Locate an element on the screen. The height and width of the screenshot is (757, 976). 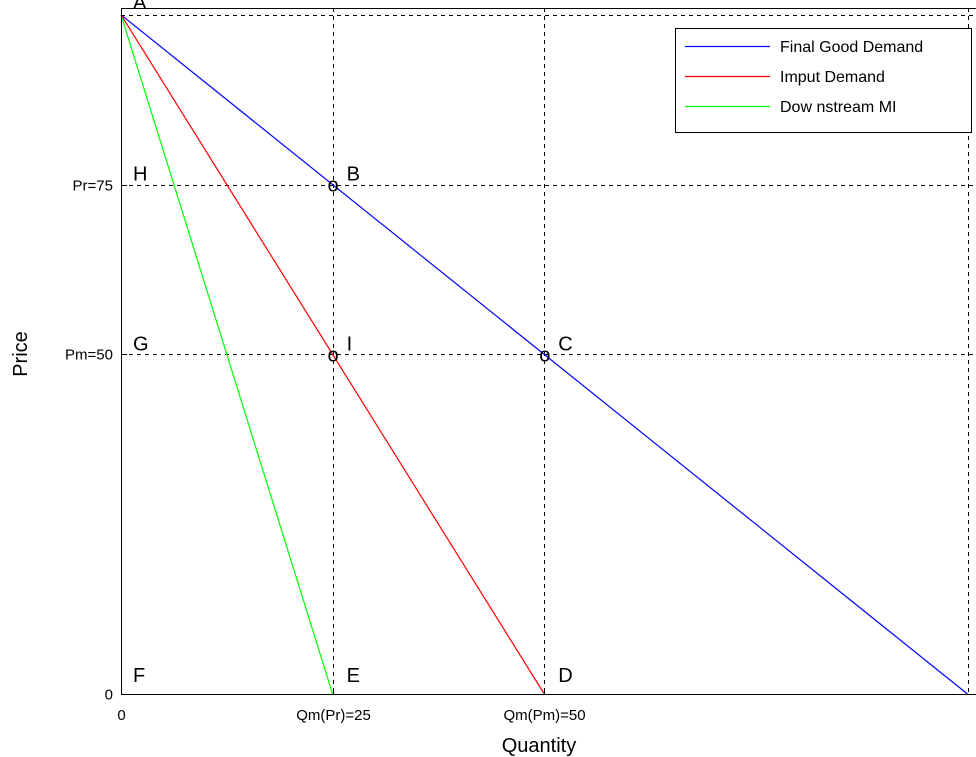
point-label-c: C is located at coordinates (565, 344).